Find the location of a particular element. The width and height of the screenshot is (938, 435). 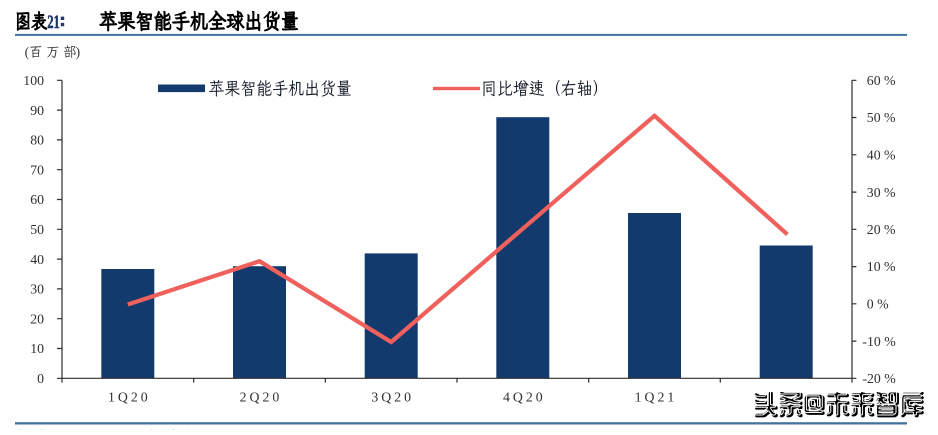

svg-text: 20 is located at coordinates (37, 318).